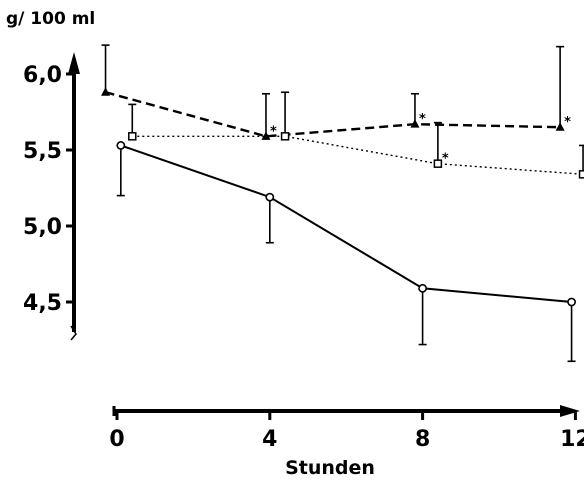 This screenshot has height=501, width=584. What do you see at coordinates (422, 439) in the screenshot?
I see `x-tick-label: 8` at bounding box center [422, 439].